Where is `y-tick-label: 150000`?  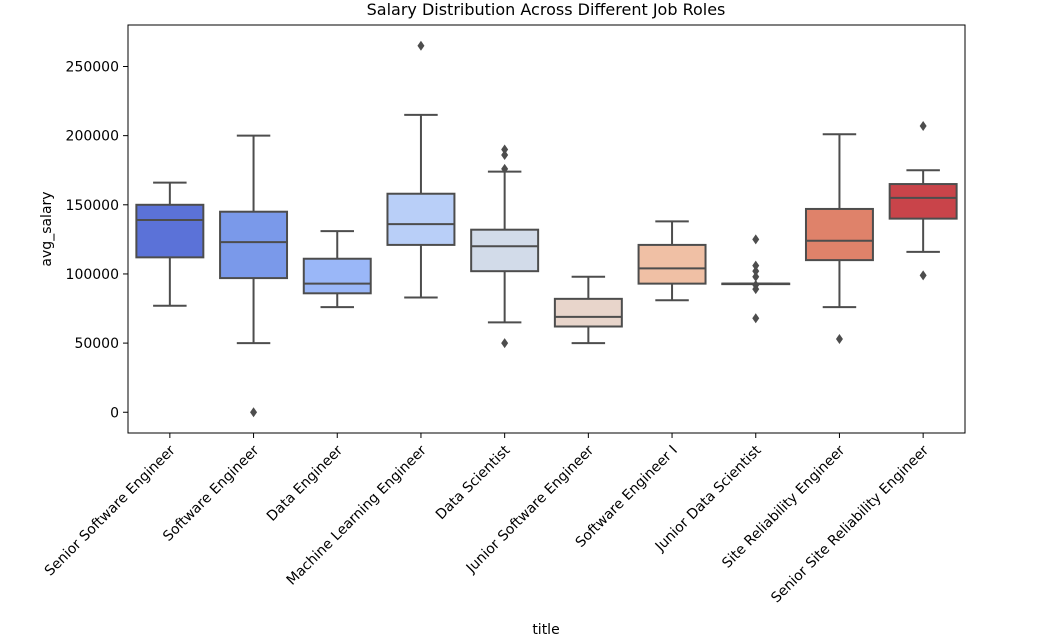
y-tick-label: 150000 is located at coordinates (92, 206).